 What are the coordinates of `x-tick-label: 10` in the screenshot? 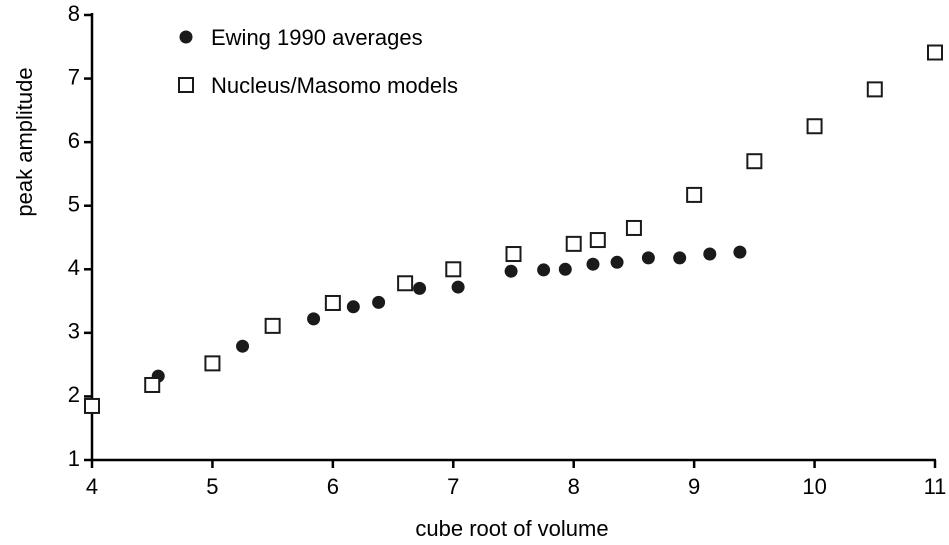 It's located at (814, 486).